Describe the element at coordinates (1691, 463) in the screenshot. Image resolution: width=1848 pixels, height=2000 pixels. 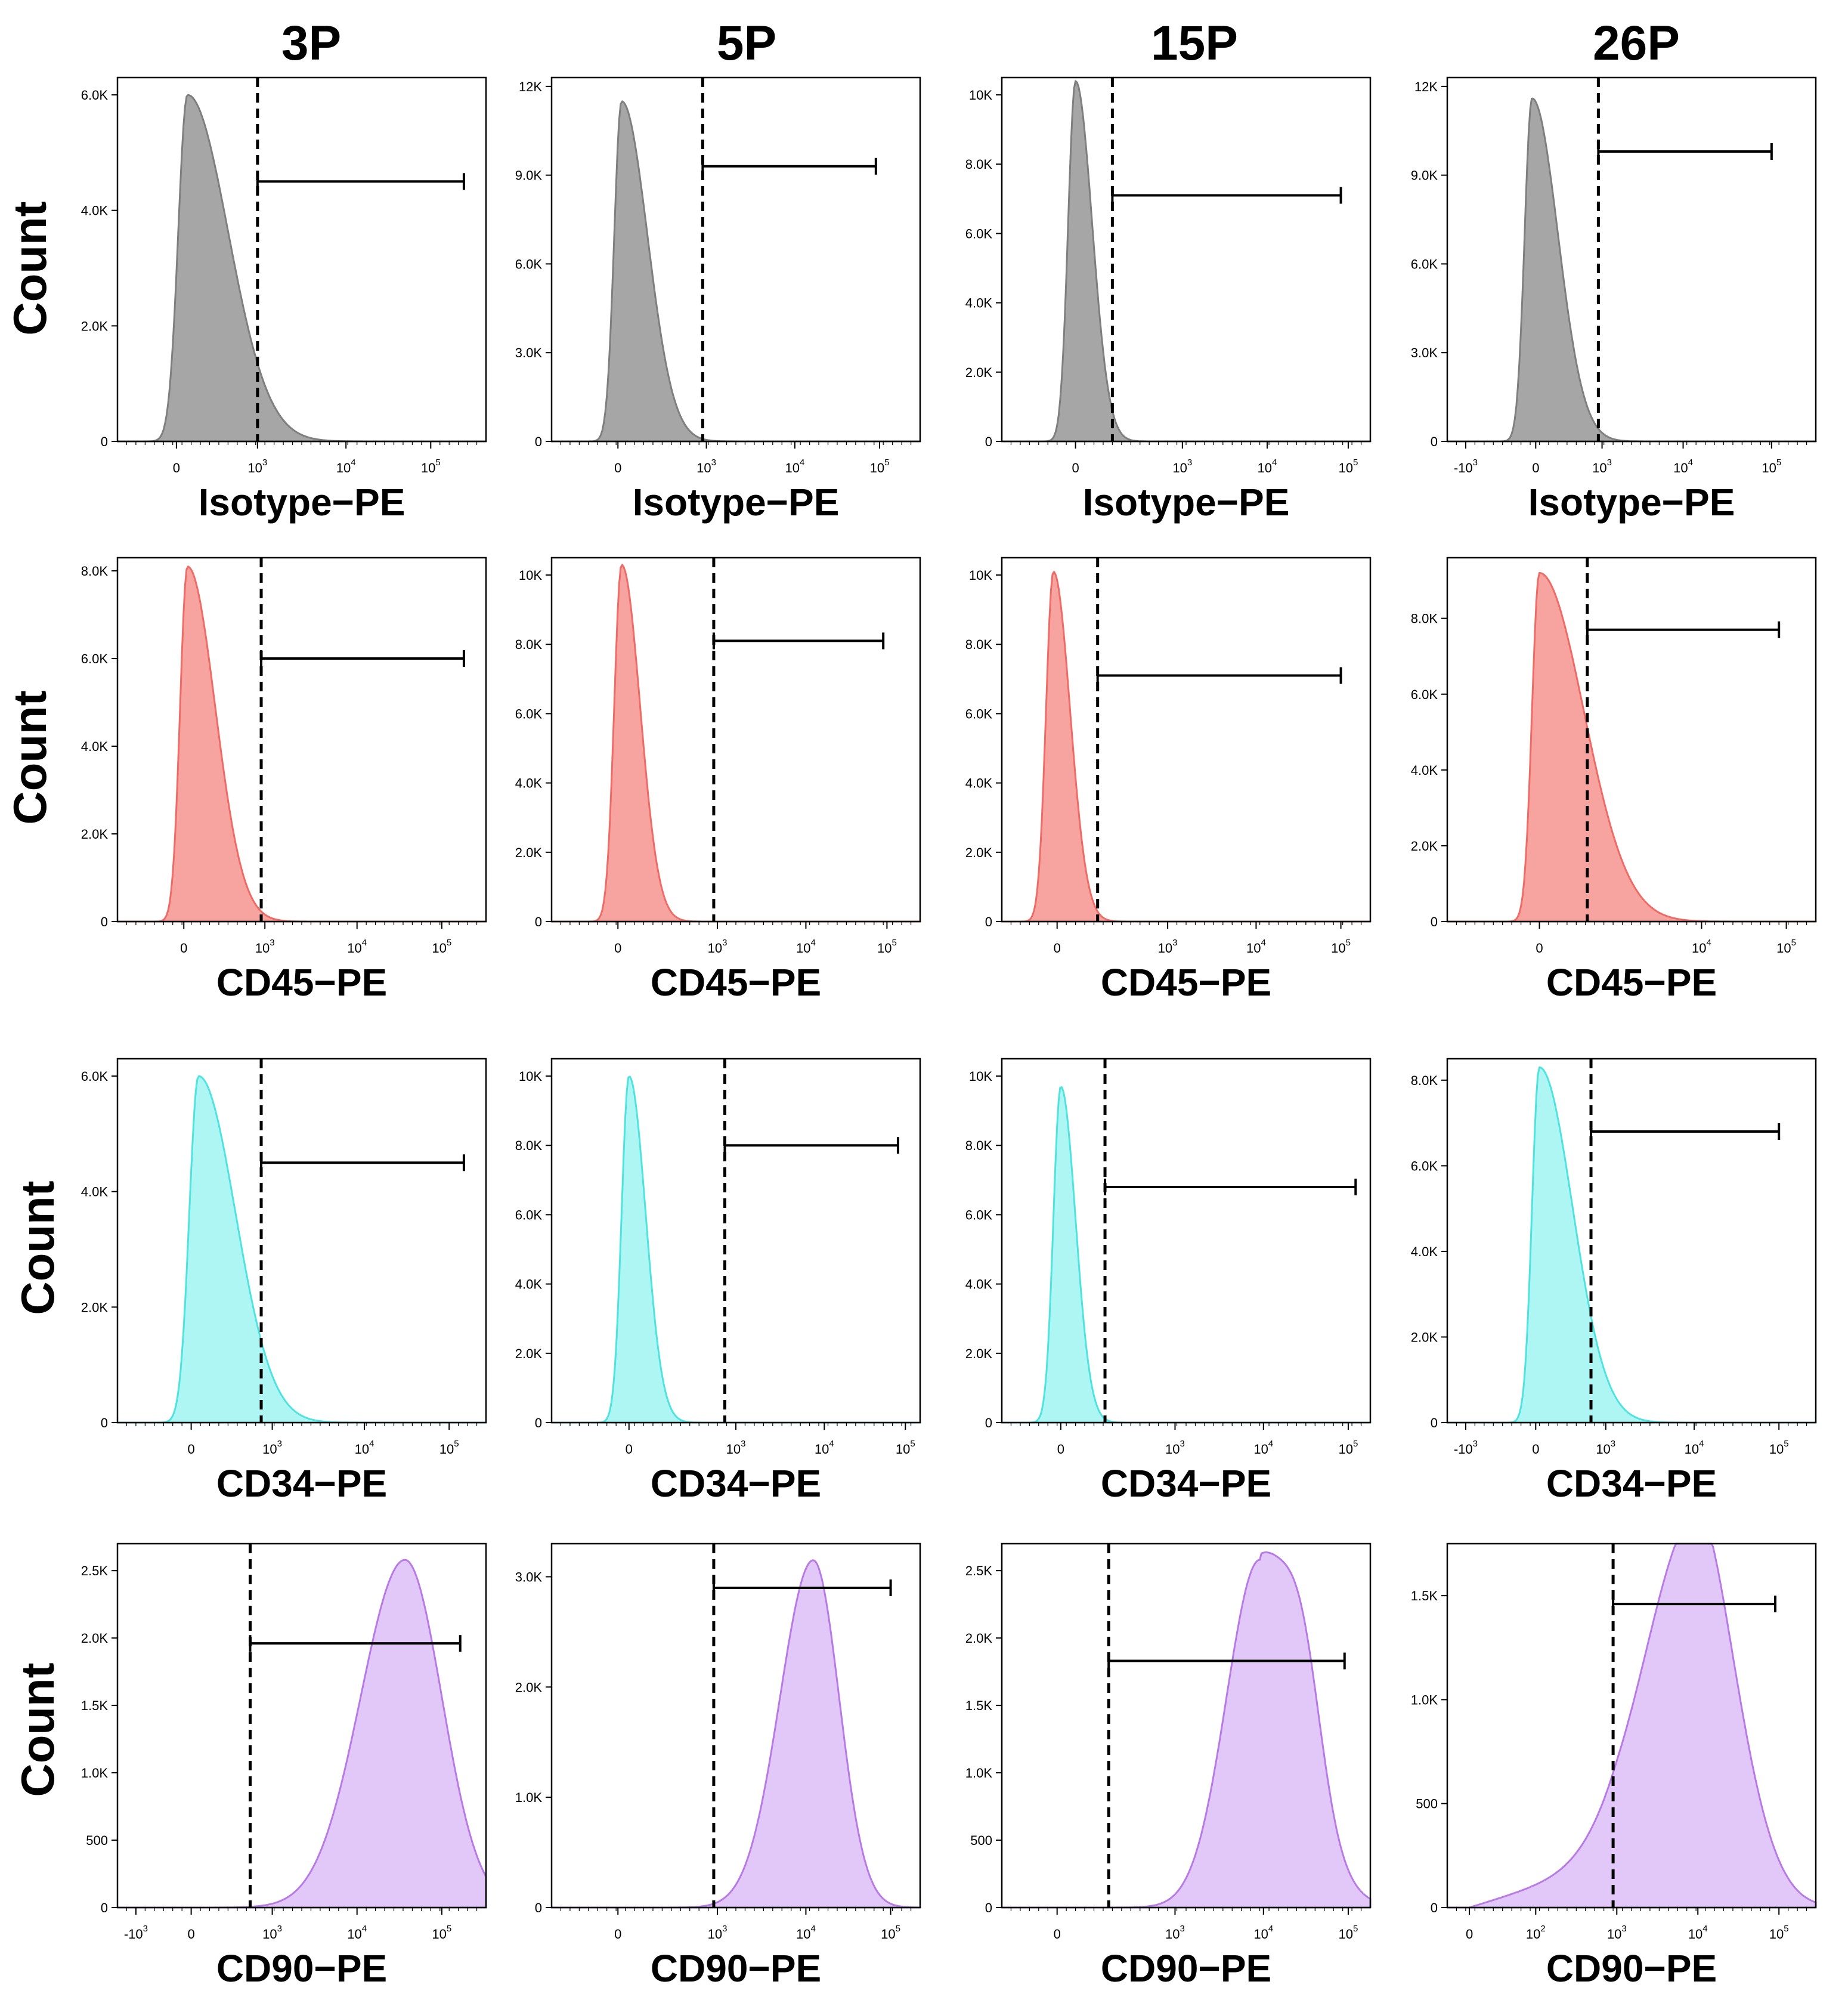
I see `x-tick-exponent-r0c3-3: 4` at that location.